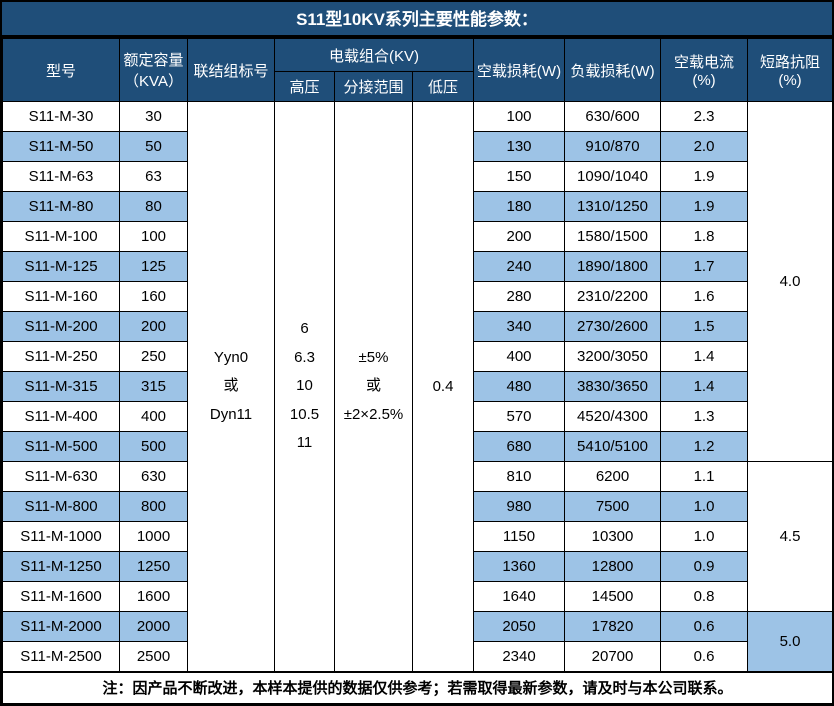  I want to click on cell-model: S11-M-800, so click(61, 506).